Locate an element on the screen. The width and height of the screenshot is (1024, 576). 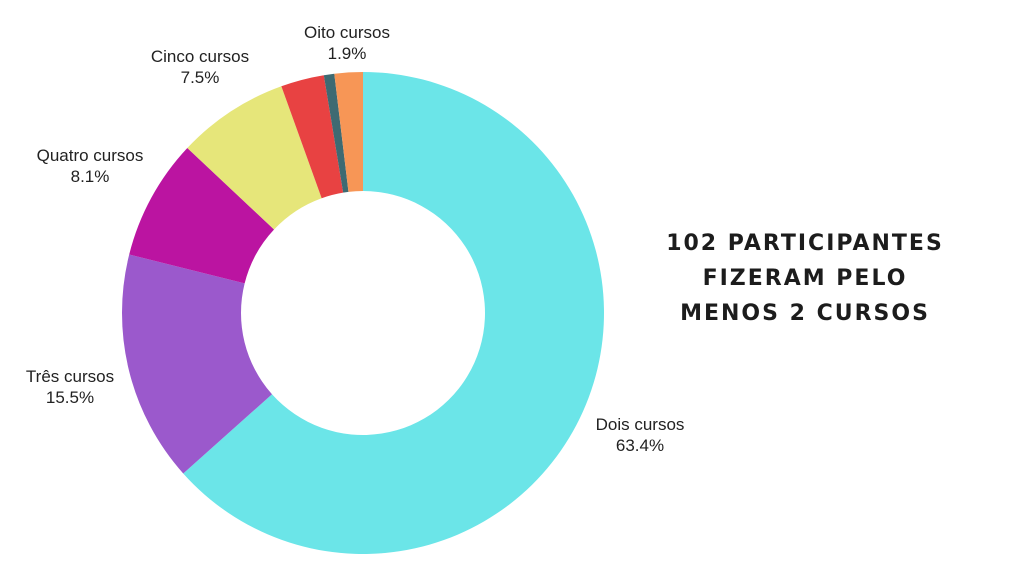
slice-value: 1.9% is located at coordinates (347, 53).